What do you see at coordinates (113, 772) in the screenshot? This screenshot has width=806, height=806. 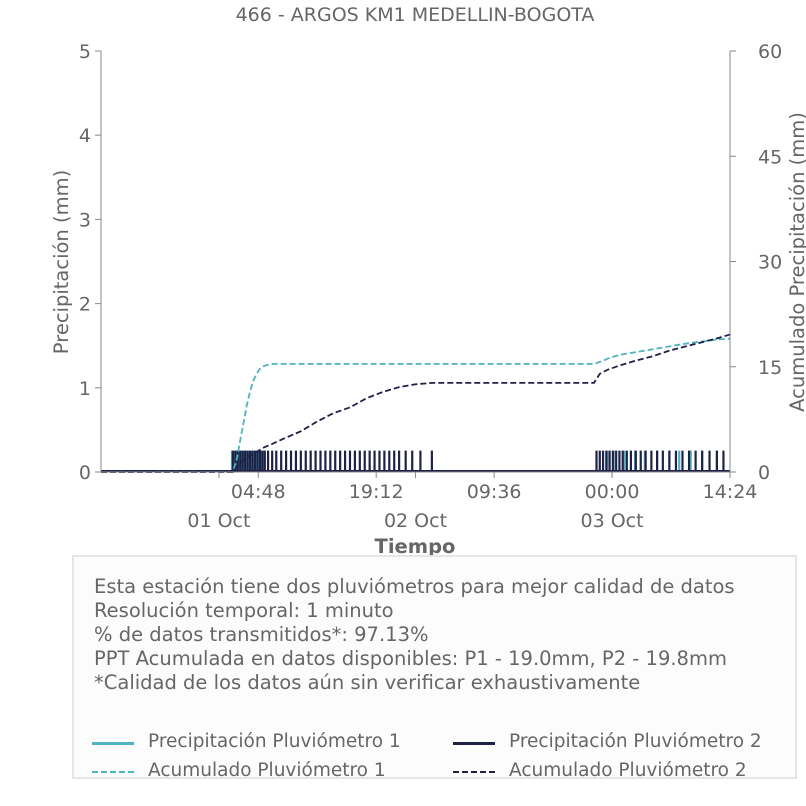 I see `legend-swatch-p1-acum` at bounding box center [113, 772].